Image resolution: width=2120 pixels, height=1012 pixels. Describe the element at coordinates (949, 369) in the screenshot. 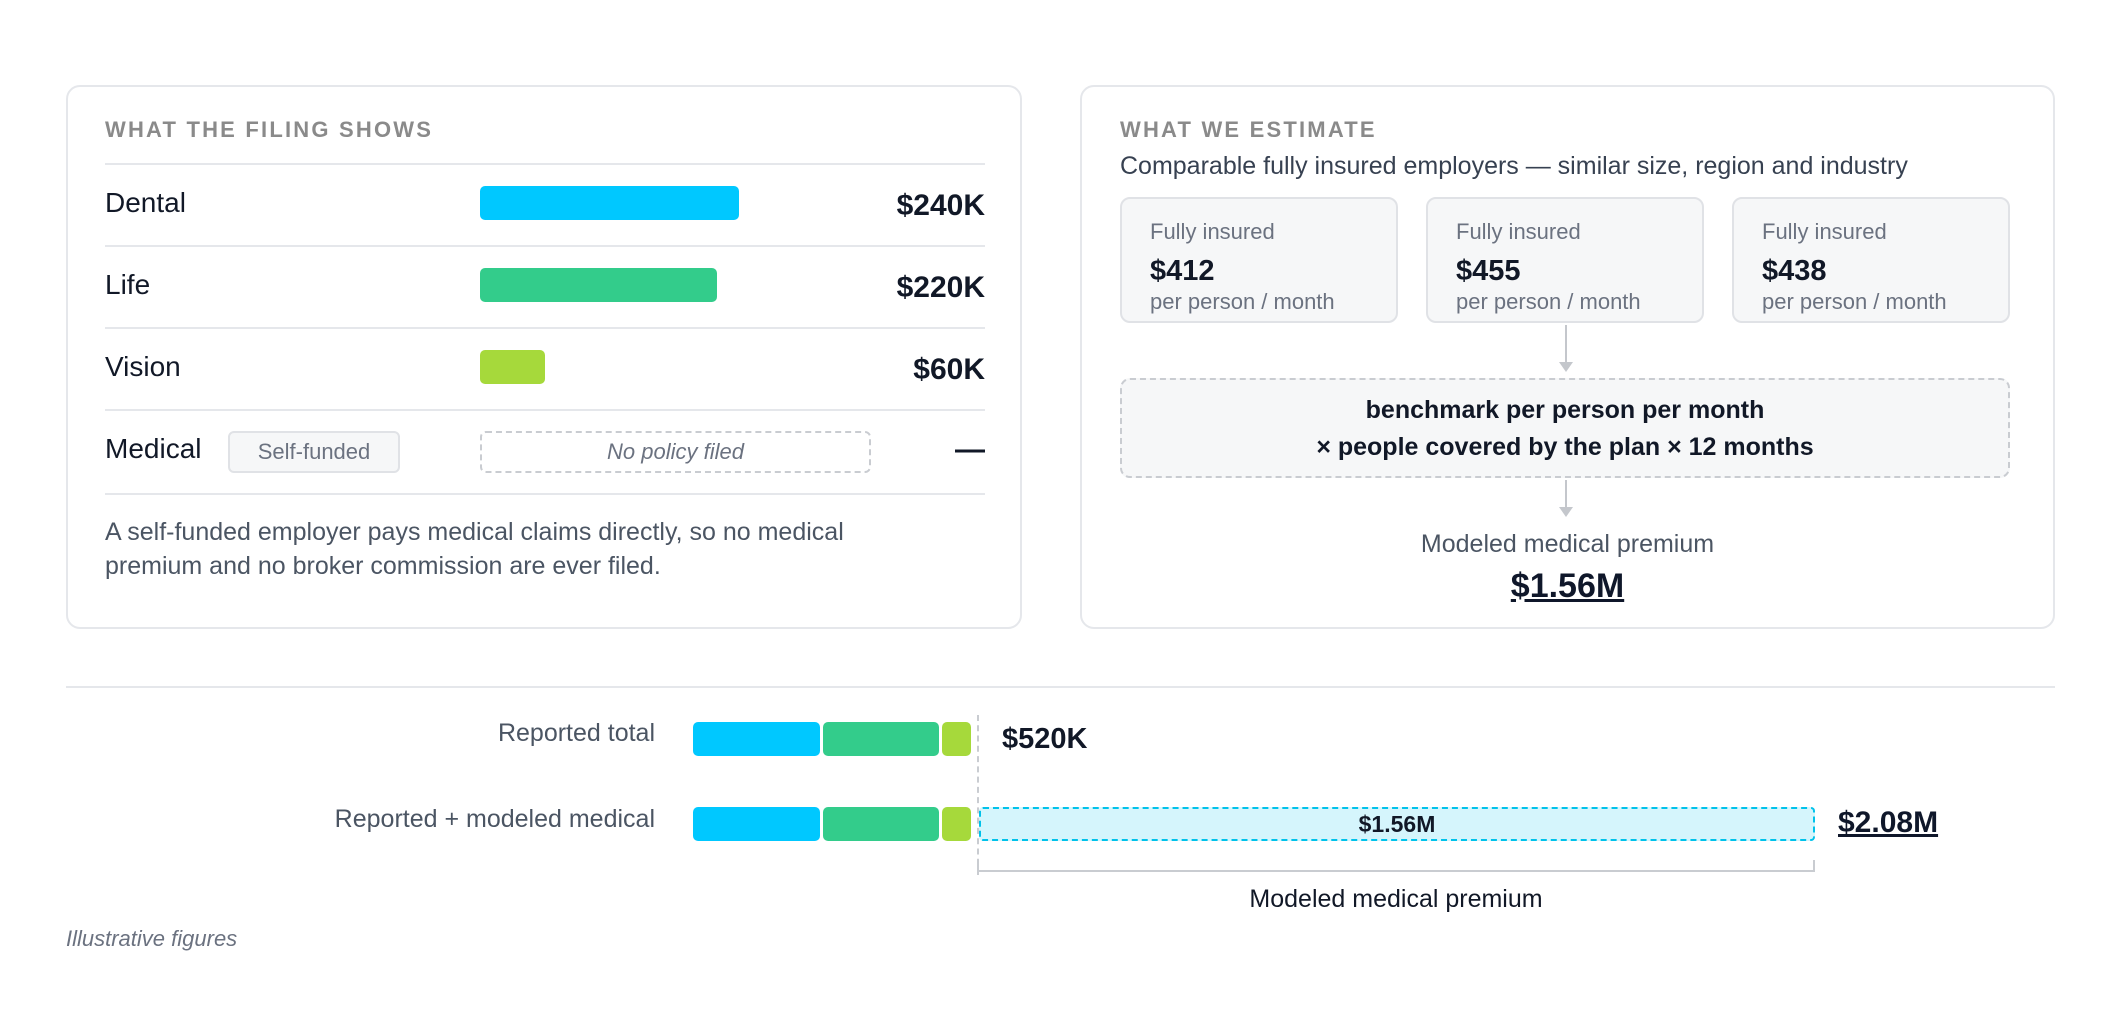

I see `coverage-value: $60K` at that location.